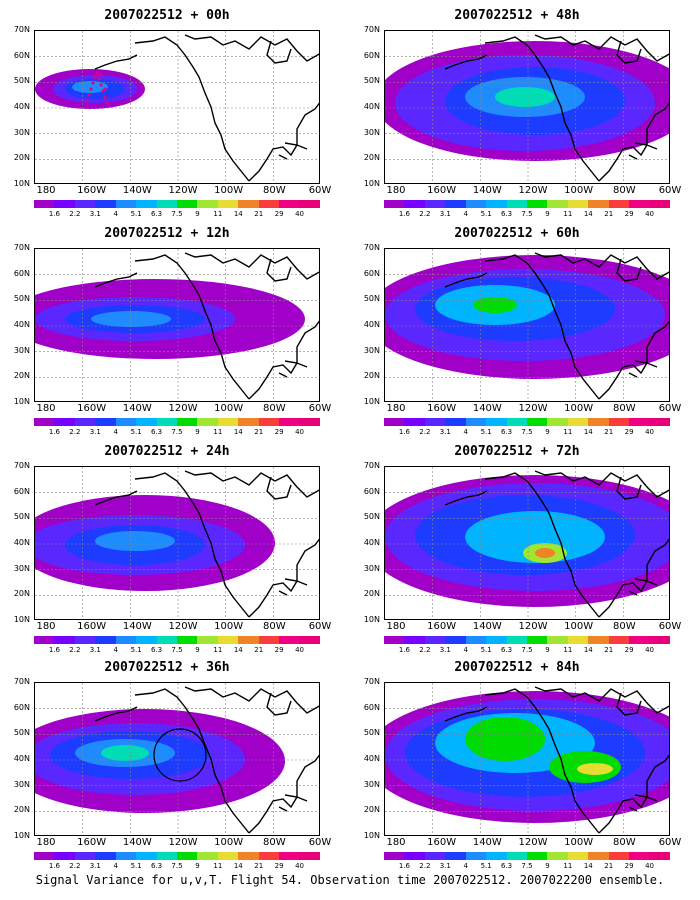 The height and width of the screenshot is (900, 700). I want to click on panel-title: 2007022512 + 12h, so click(167, 233).